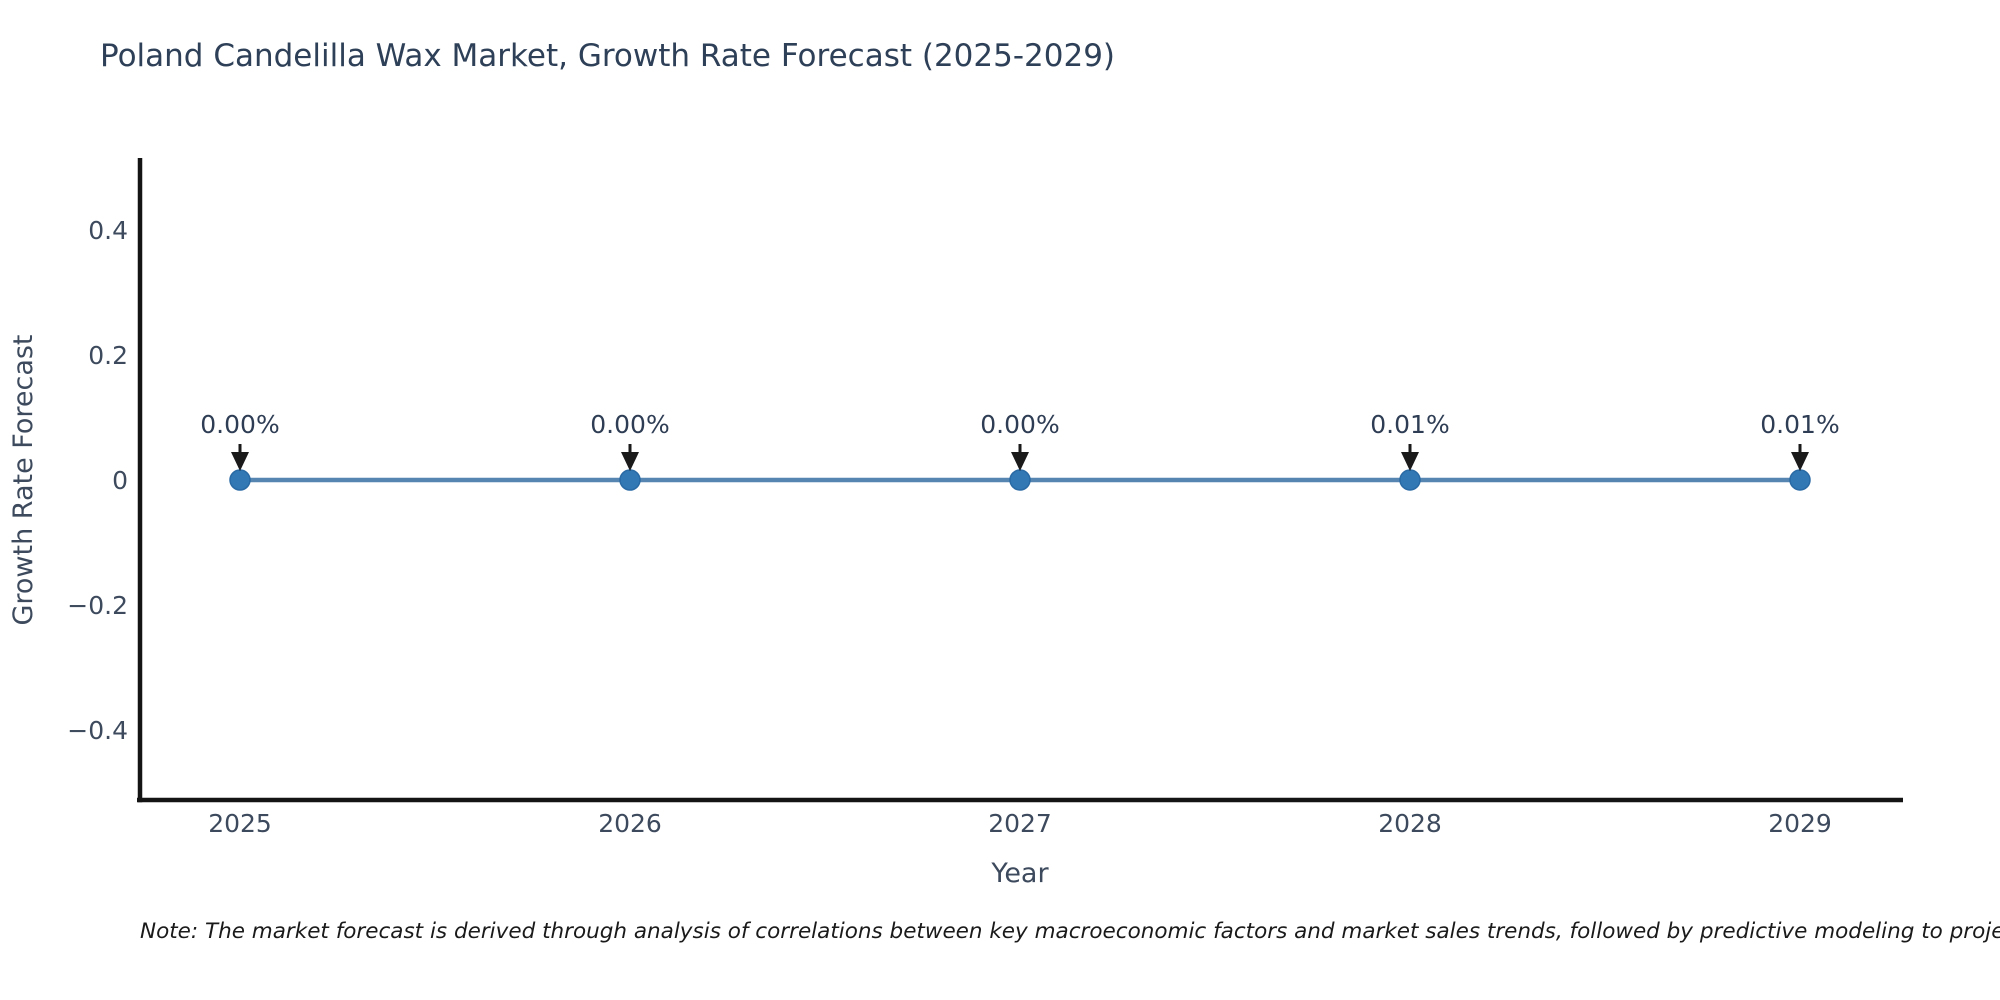  I want to click on x-tick-label: 2028, so click(1410, 823).